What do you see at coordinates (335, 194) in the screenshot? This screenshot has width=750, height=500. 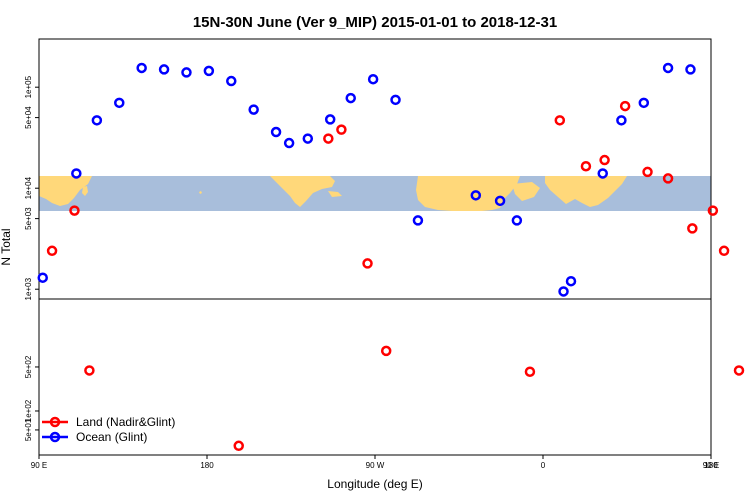 I see `map-land-caribbean` at bounding box center [335, 194].